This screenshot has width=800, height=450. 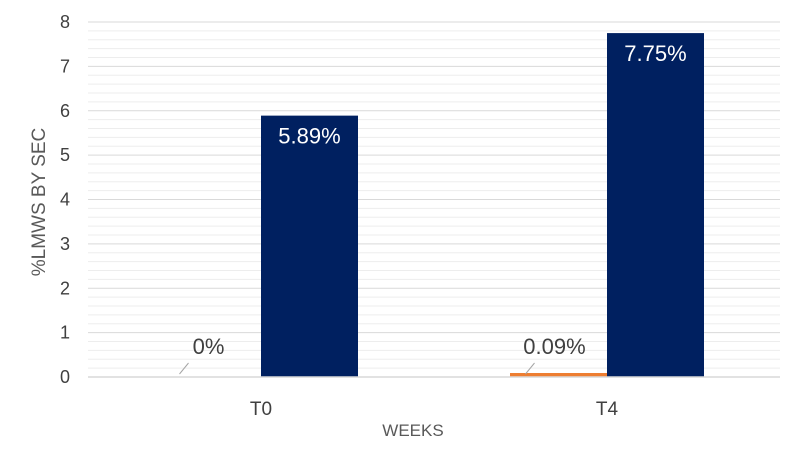 I want to click on x-axis-title: WEEKS, so click(x=412, y=430).